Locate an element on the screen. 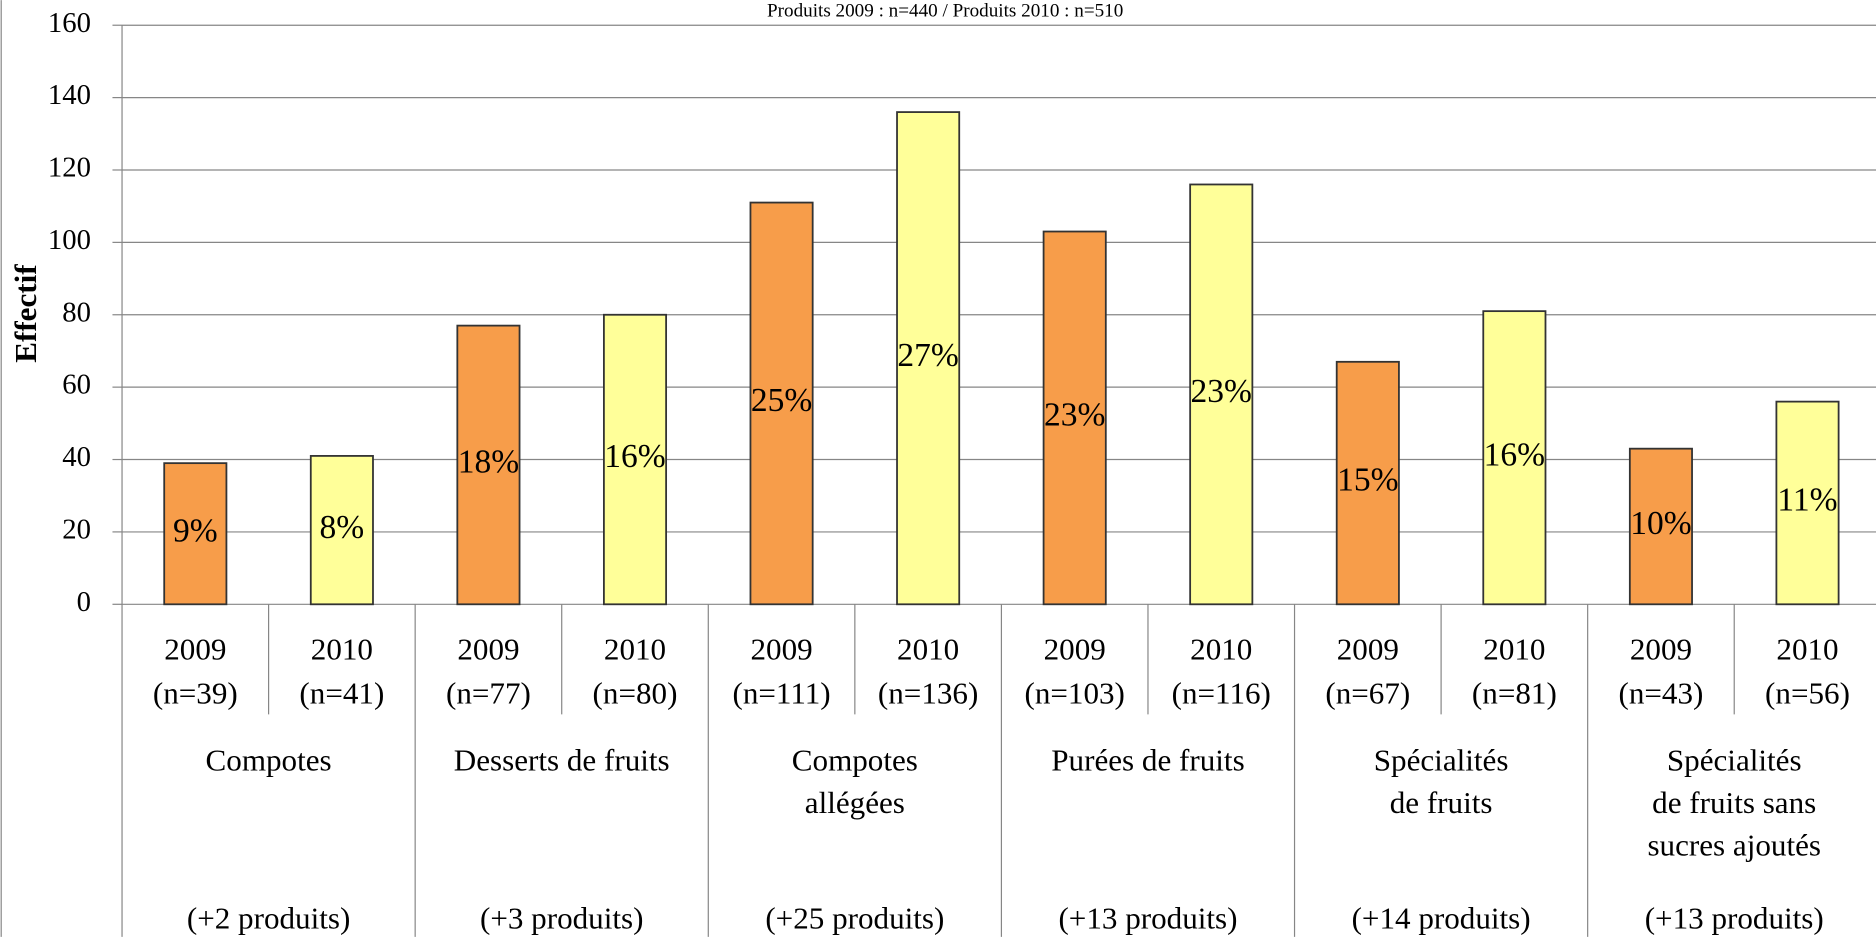 The image size is (1876, 937). y-tick-label: 140 is located at coordinates (69, 95).